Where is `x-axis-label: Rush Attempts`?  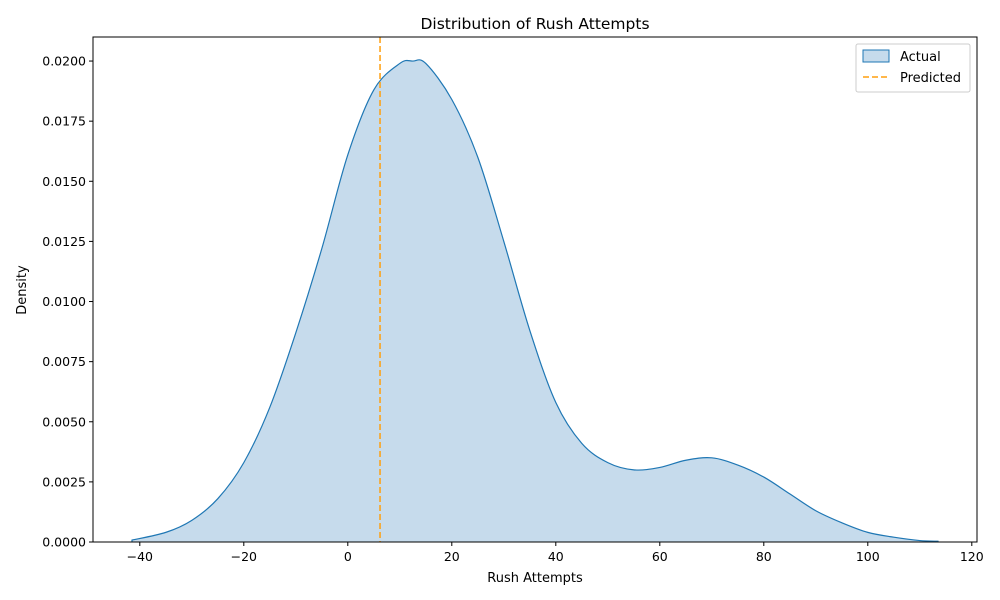 x-axis-label: Rush Attempts is located at coordinates (535, 578).